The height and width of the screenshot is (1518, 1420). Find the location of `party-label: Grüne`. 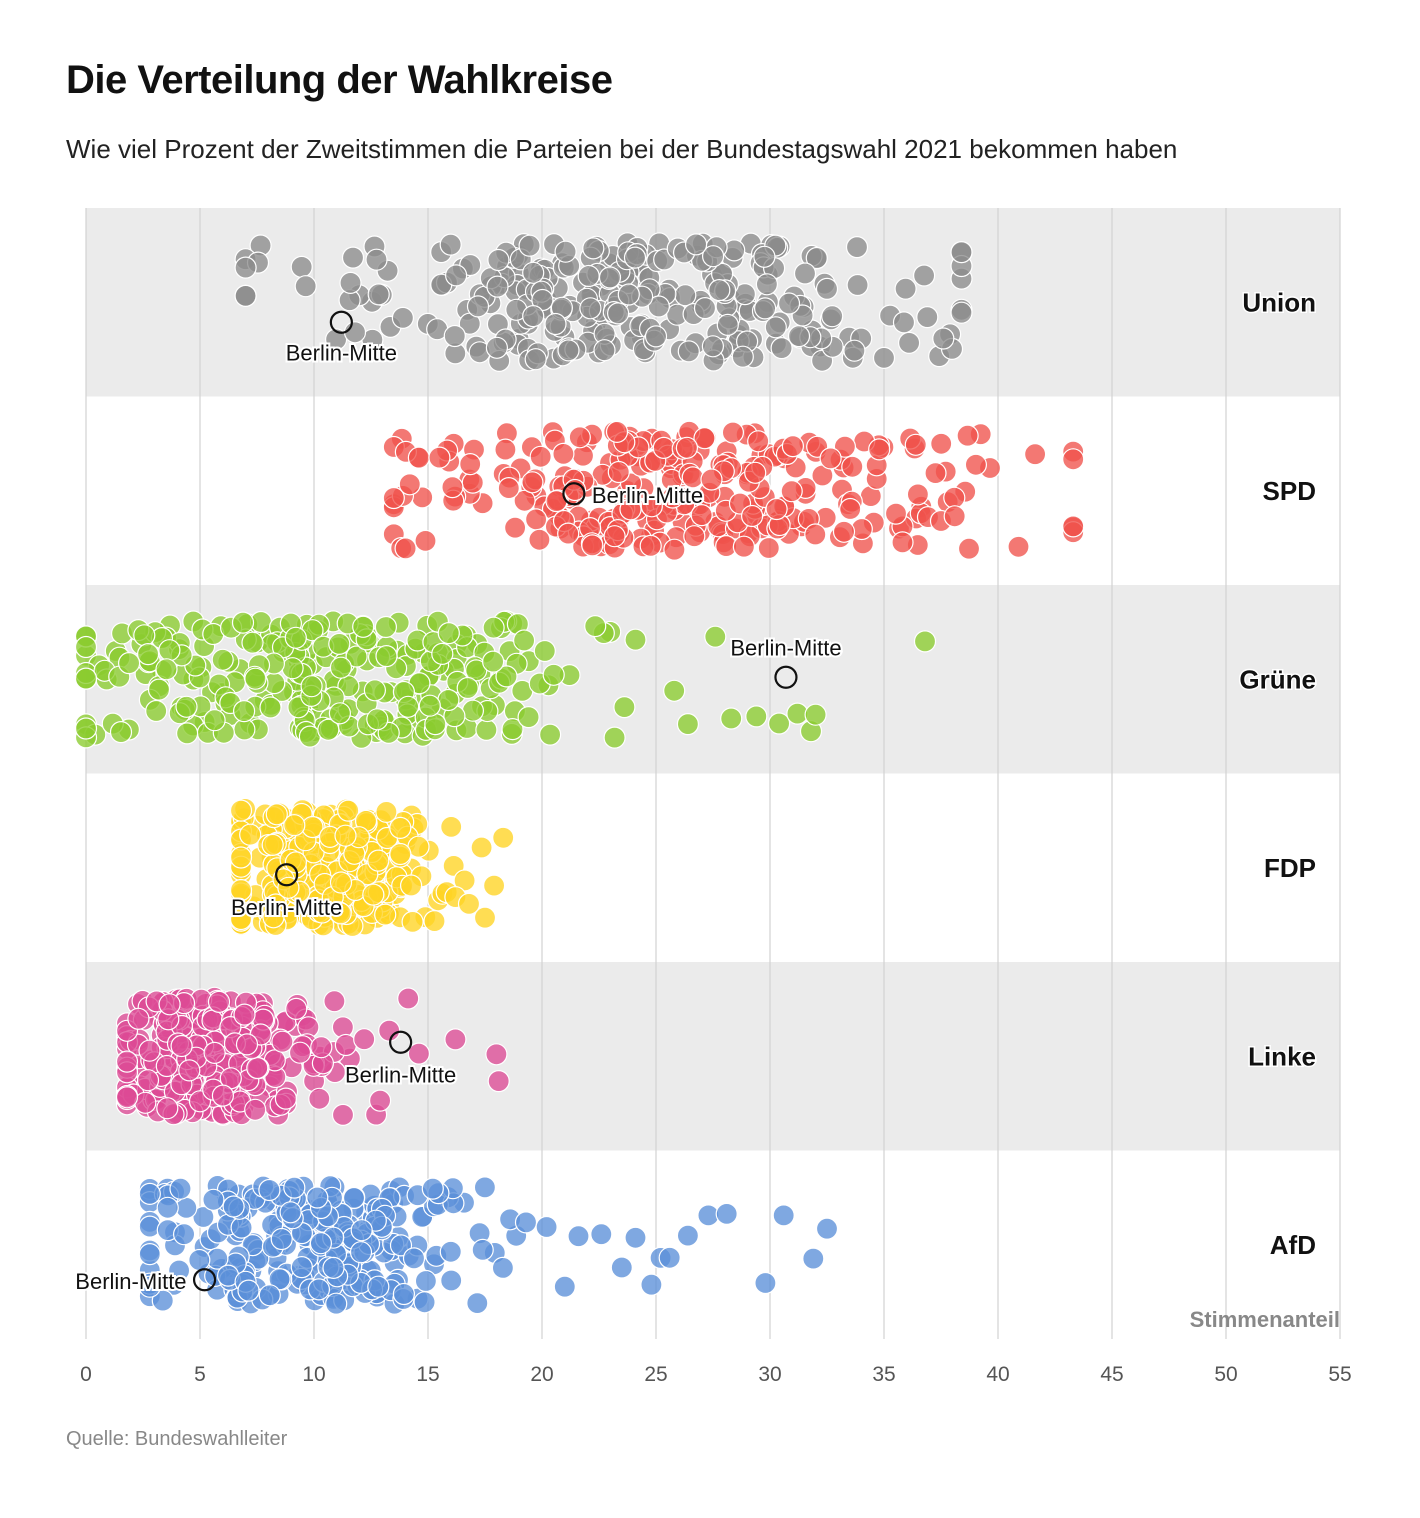

party-label: Grüne is located at coordinates (1277, 679).